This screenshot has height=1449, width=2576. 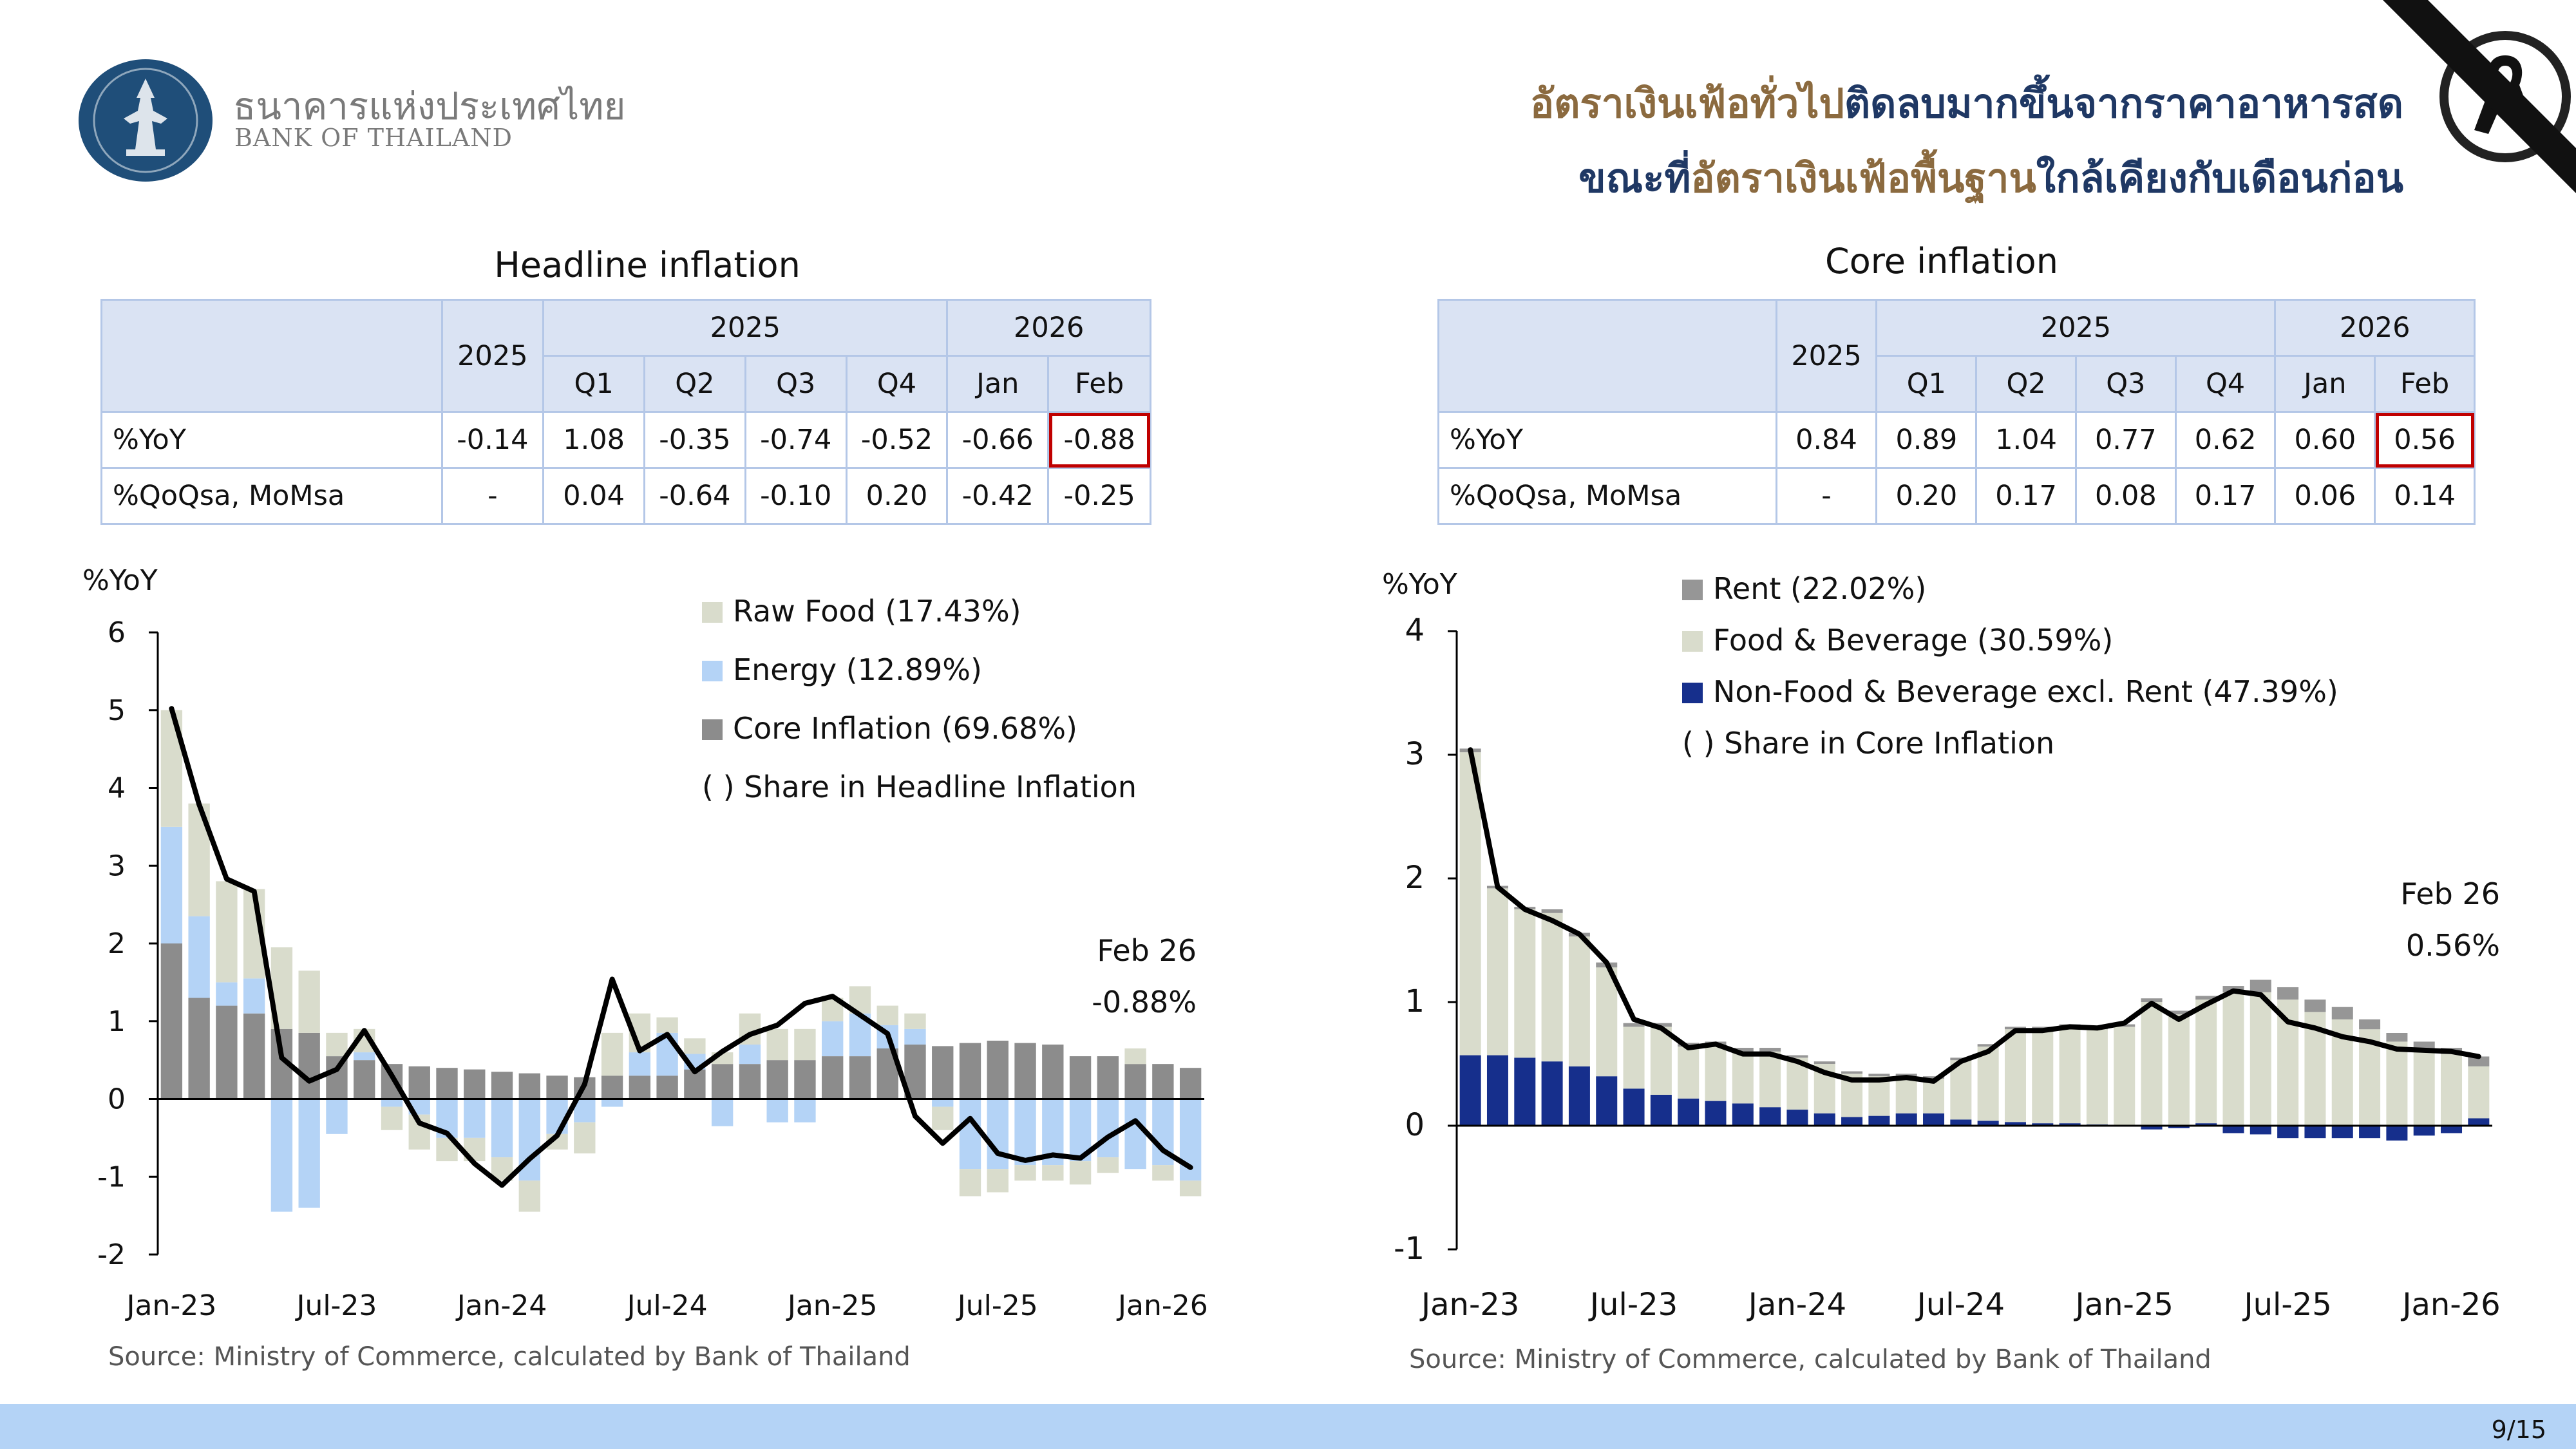 What do you see at coordinates (1863, 178) in the screenshot?
I see `headline-part: อัตราเงินเฟ้อพื้นฐาน` at bounding box center [1863, 178].